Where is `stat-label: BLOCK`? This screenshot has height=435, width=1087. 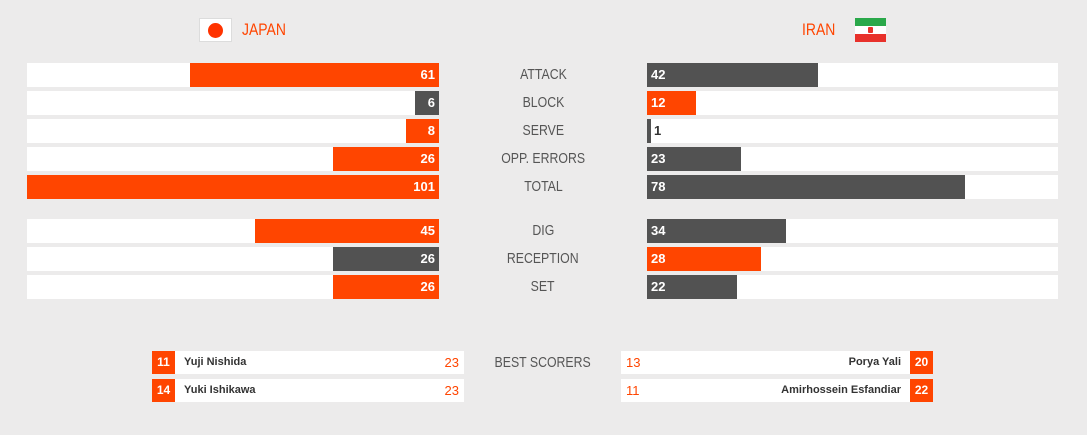 stat-label: BLOCK is located at coordinates (543, 102).